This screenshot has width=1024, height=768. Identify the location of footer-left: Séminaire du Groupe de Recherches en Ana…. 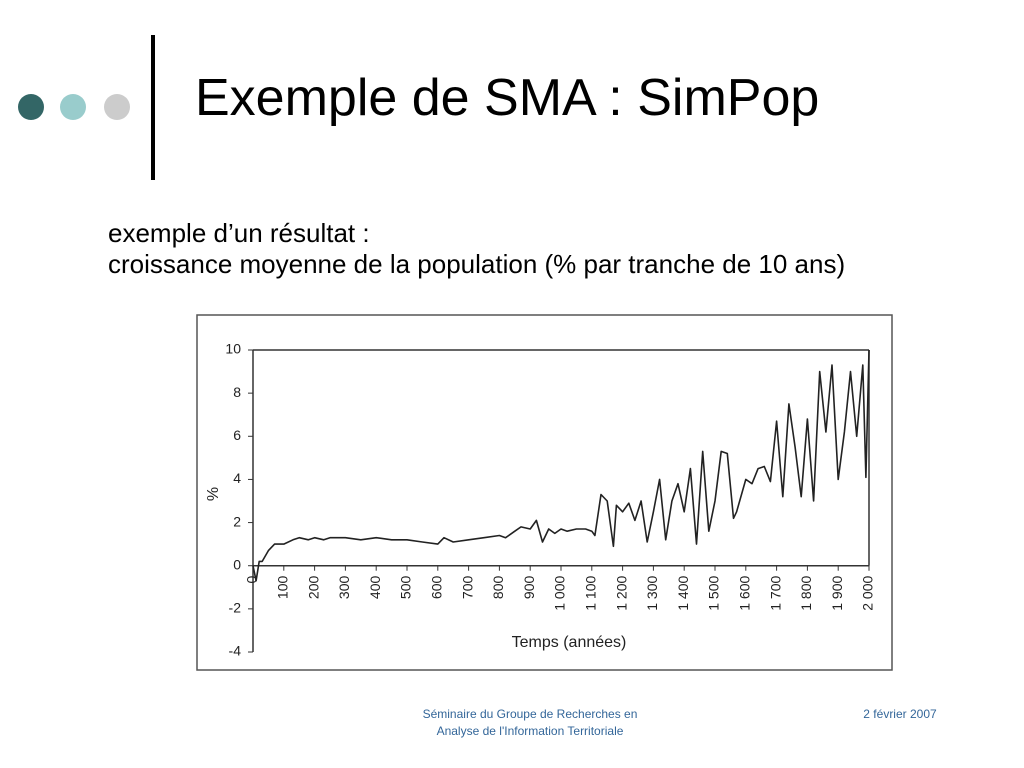
(530, 723).